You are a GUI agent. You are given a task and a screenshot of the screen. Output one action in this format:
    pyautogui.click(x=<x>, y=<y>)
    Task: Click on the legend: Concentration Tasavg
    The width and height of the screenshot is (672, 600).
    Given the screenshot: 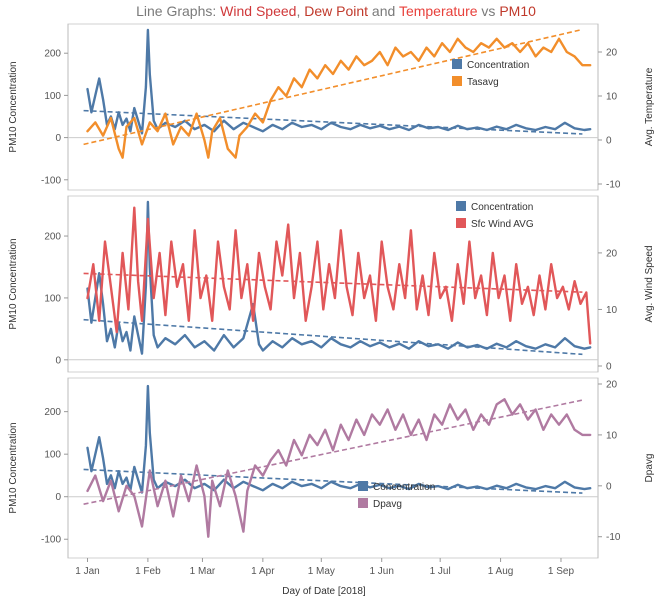 What is the action you would take?
    pyautogui.click(x=490, y=73)
    